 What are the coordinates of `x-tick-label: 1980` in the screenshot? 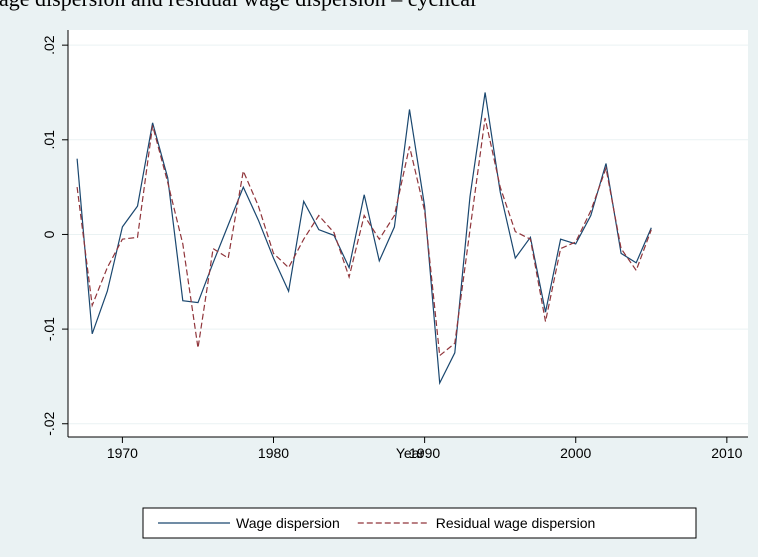 It's located at (273, 453).